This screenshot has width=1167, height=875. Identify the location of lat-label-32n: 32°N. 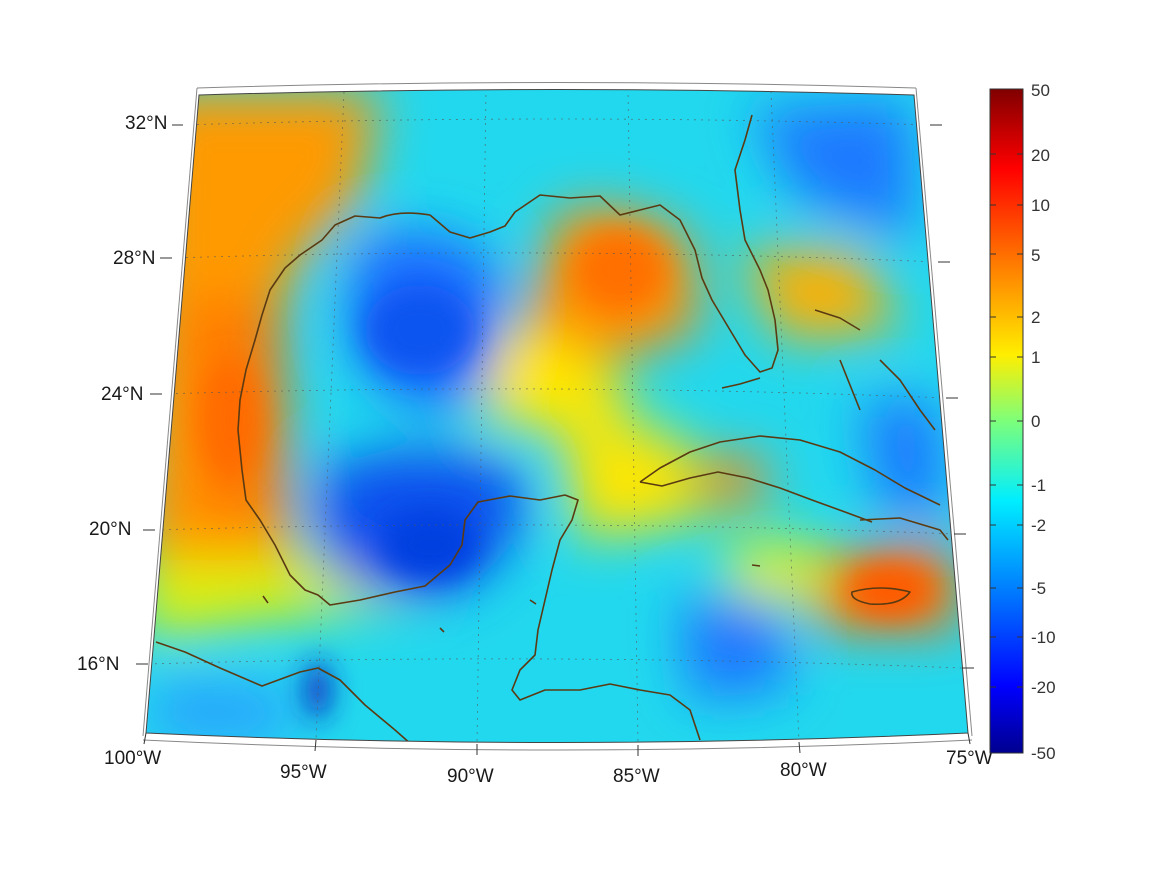
(146, 123).